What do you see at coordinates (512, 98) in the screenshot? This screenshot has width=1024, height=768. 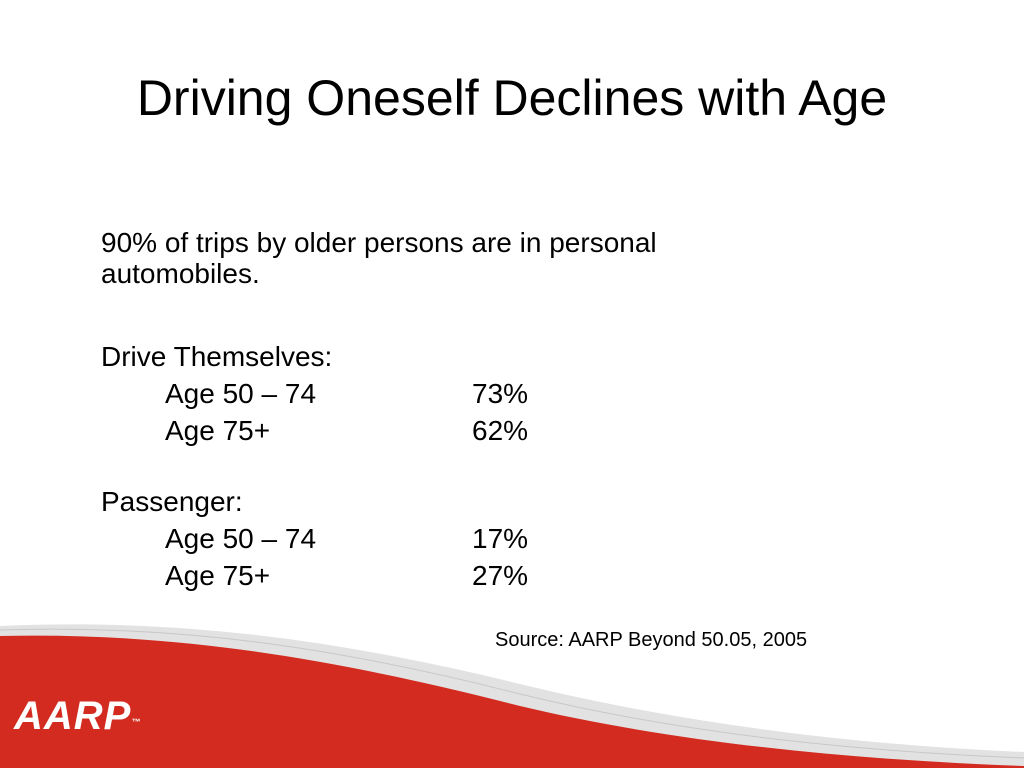 I see `slide-title: Driving Oneself Declines with Age` at bounding box center [512, 98].